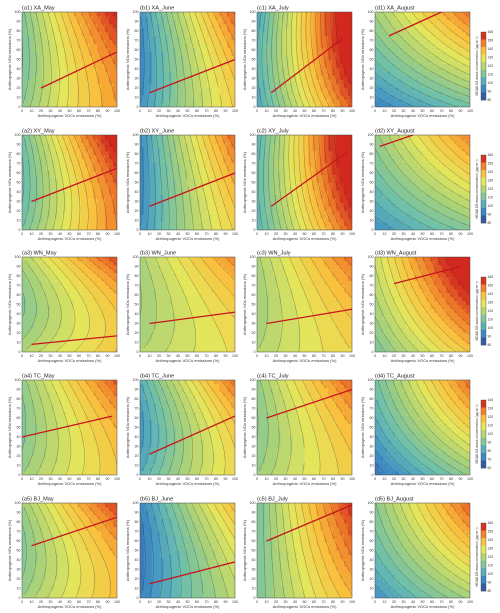 This screenshot has width=500, height=613. I want to click on panel-title: (b4) TC_June, so click(157, 377).